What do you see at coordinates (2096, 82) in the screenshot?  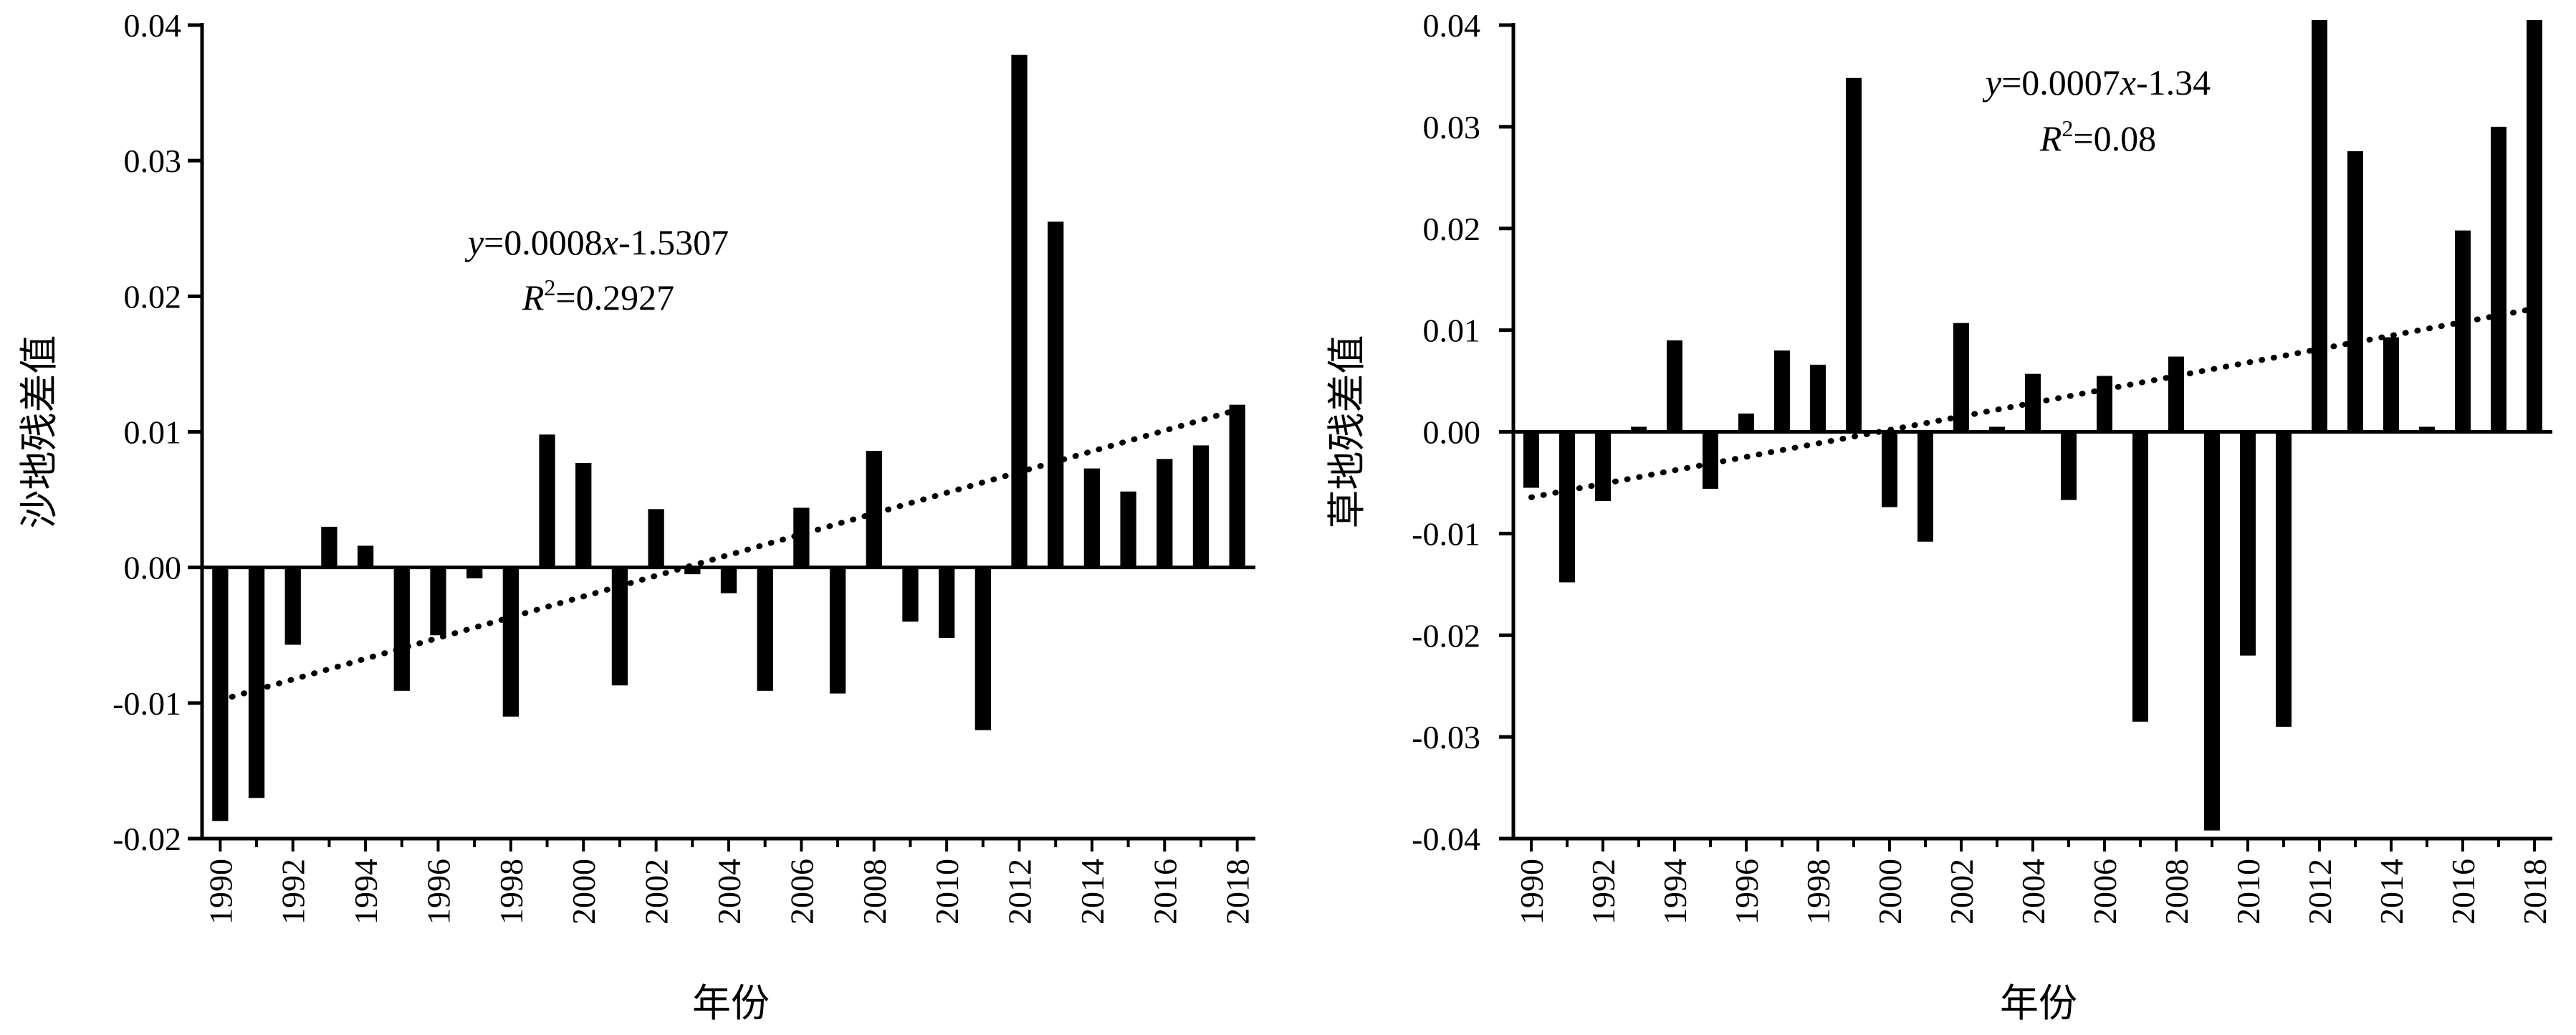 I see `chart1-equation: y=0.0007x-1.34` at bounding box center [2096, 82].